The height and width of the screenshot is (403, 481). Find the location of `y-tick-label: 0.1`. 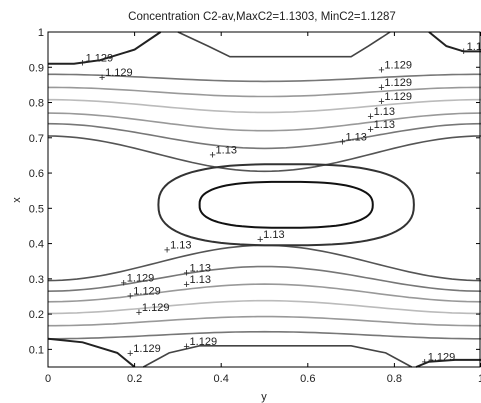

y-tick-label: 0.1 is located at coordinates (36, 350).